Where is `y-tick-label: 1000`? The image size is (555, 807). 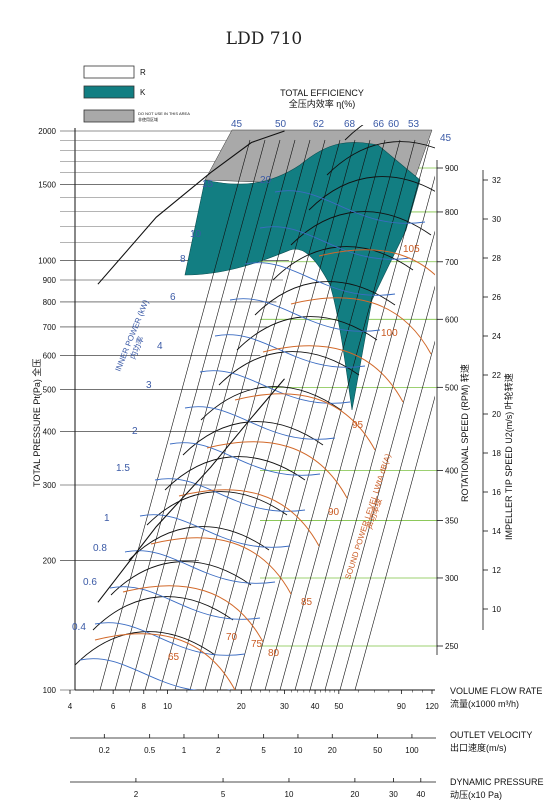
y-tick-label: 1000 is located at coordinates (47, 260).